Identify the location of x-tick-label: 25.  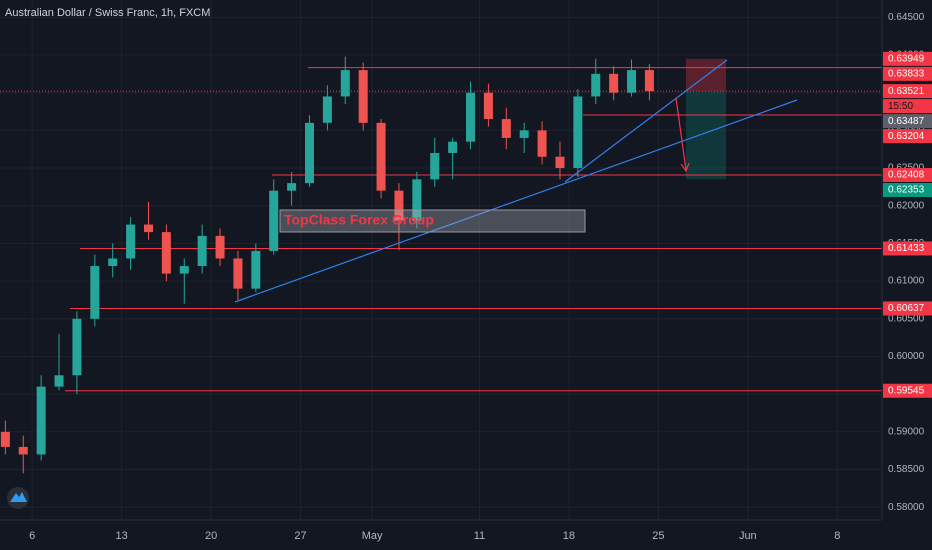
(658, 536).